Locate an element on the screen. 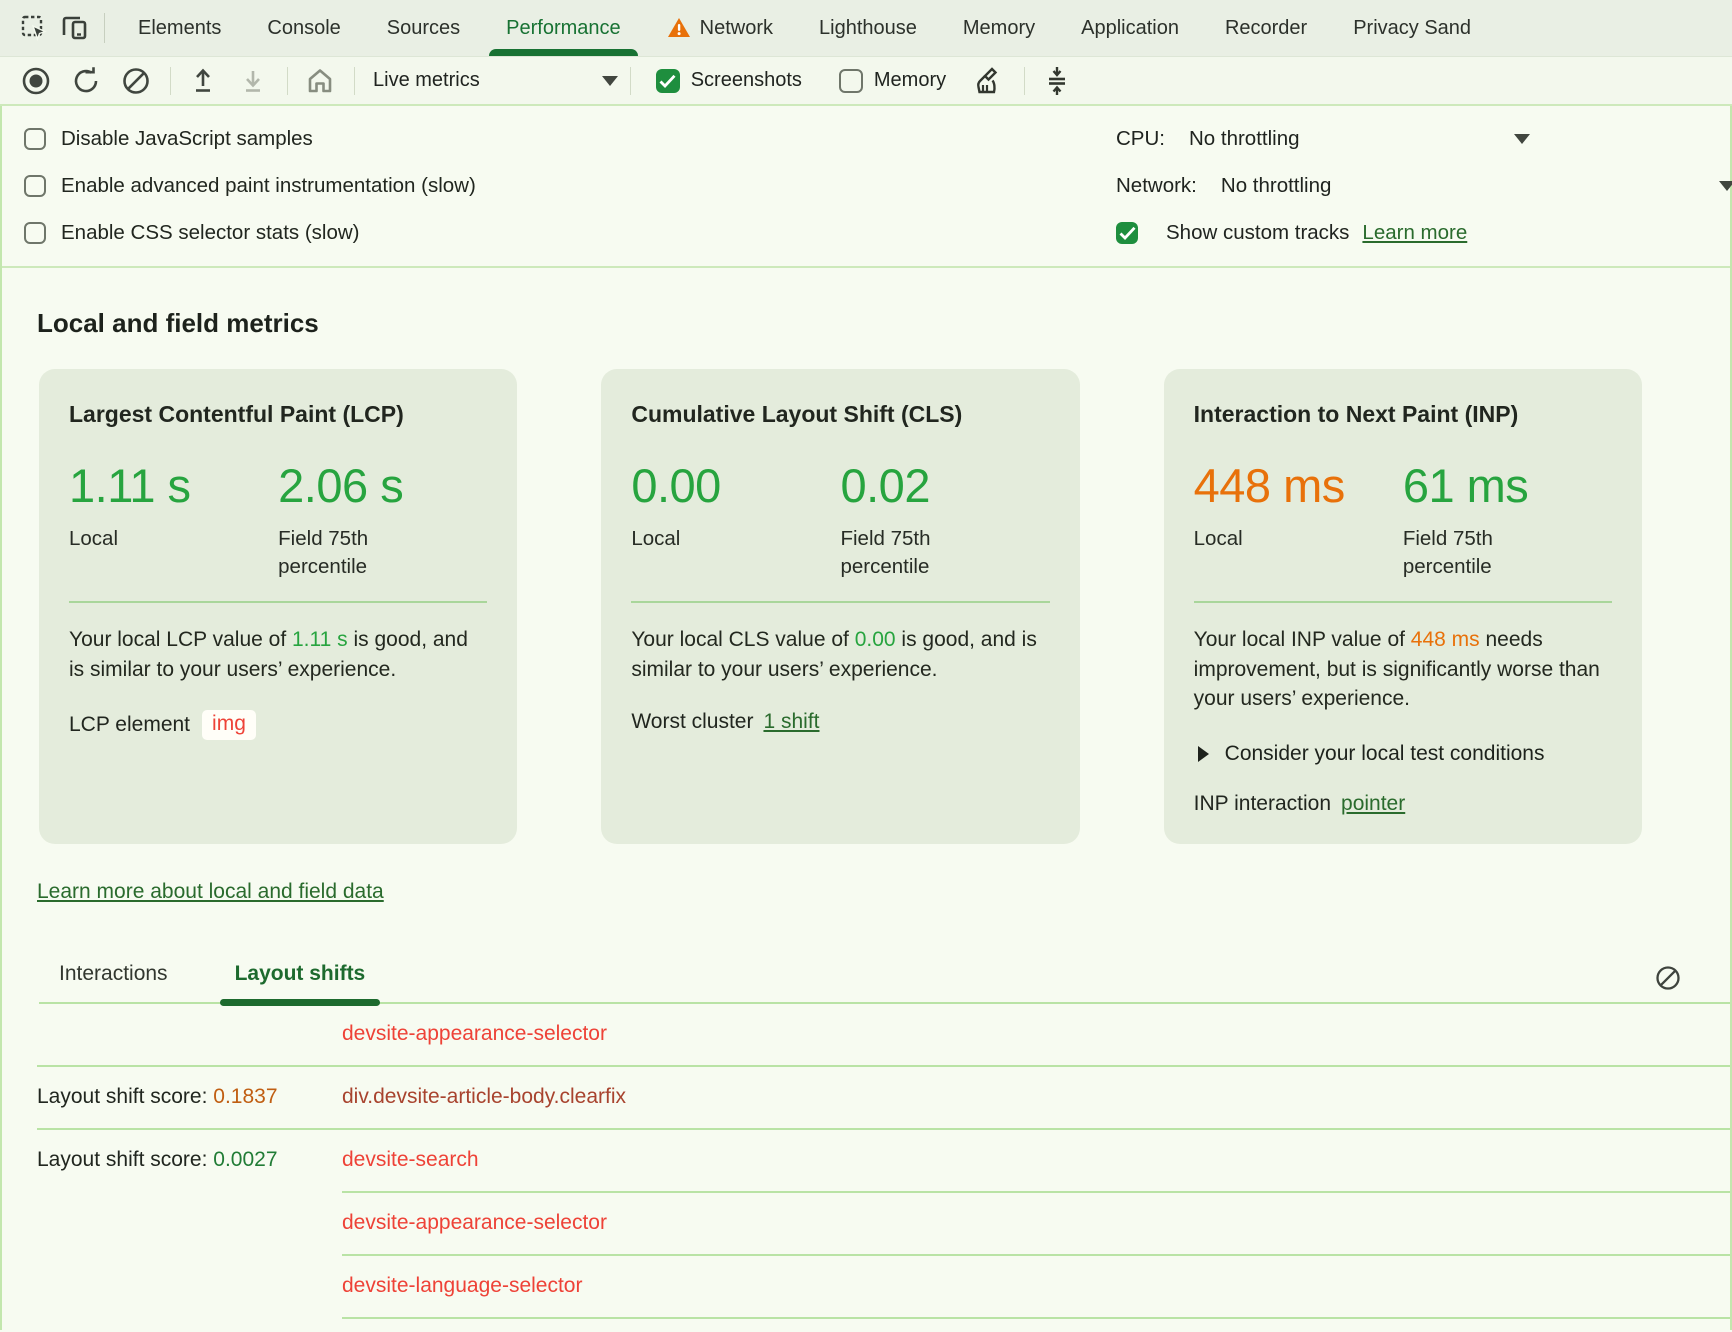 The image size is (1732, 1332). advanced-paint-checkbox is located at coordinates (35, 185).